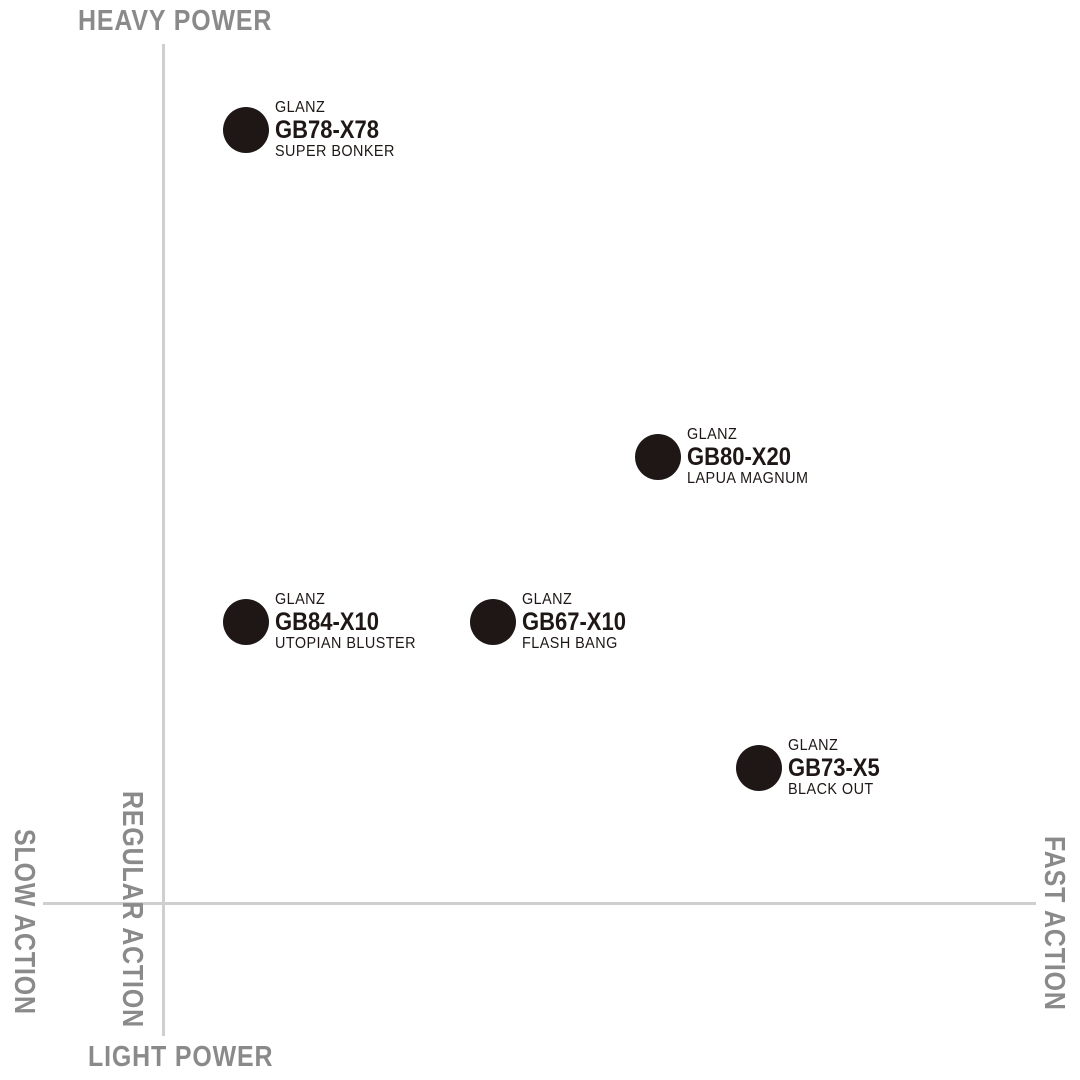  Describe the element at coordinates (327, 130) in the screenshot. I see `product-model: GB78-X78` at that location.